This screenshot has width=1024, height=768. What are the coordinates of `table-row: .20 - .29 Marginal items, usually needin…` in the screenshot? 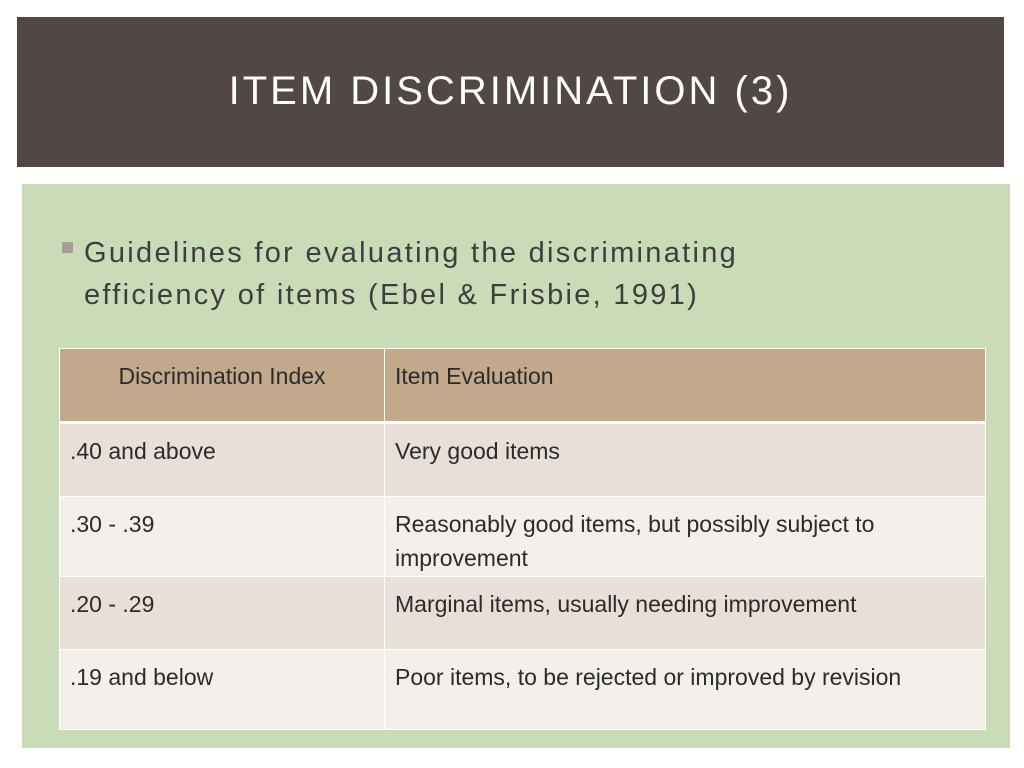 It's located at (522, 613).